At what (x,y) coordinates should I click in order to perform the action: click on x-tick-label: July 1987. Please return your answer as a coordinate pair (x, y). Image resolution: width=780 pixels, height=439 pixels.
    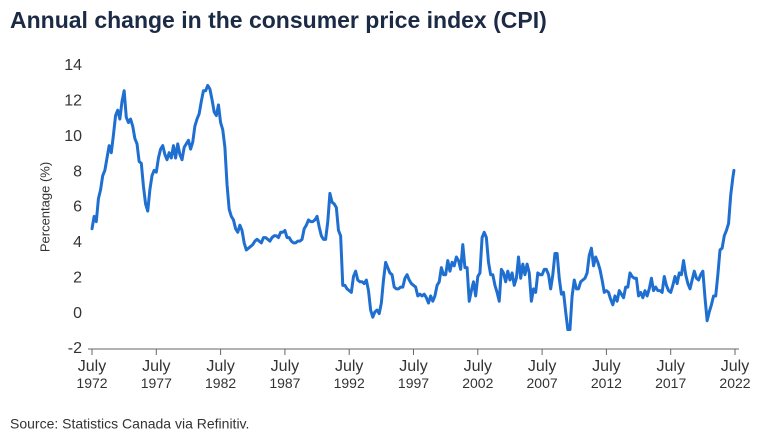
    Looking at the image, I should click on (284, 374).